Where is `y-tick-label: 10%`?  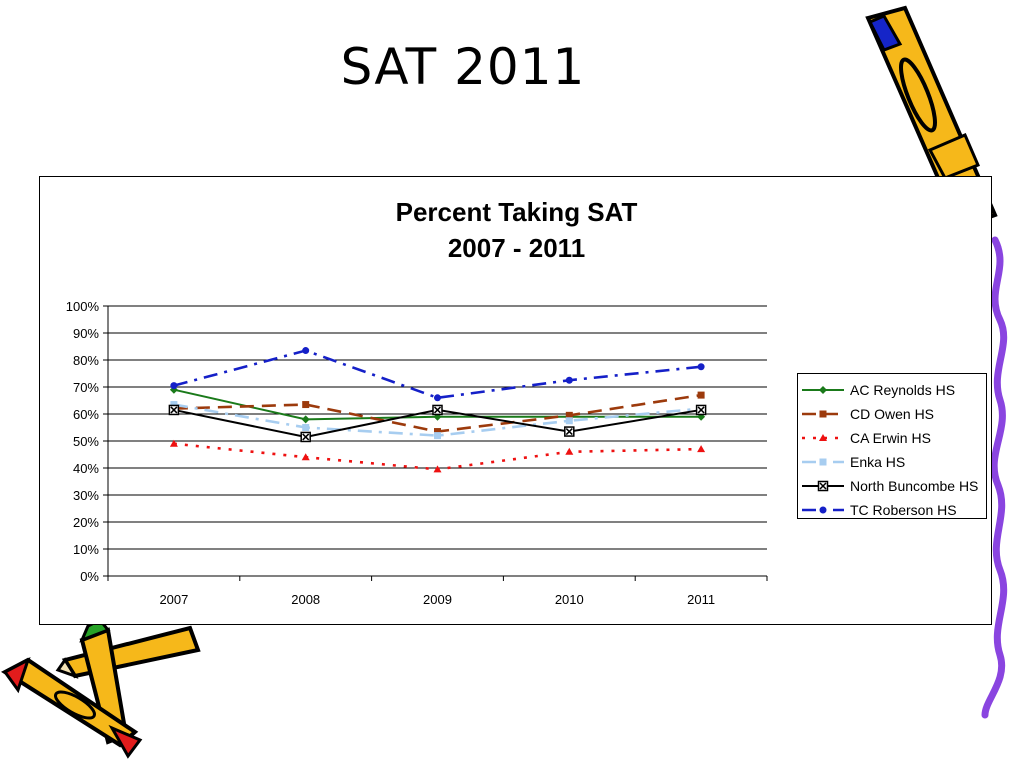
y-tick-label: 10% is located at coordinates (86, 549).